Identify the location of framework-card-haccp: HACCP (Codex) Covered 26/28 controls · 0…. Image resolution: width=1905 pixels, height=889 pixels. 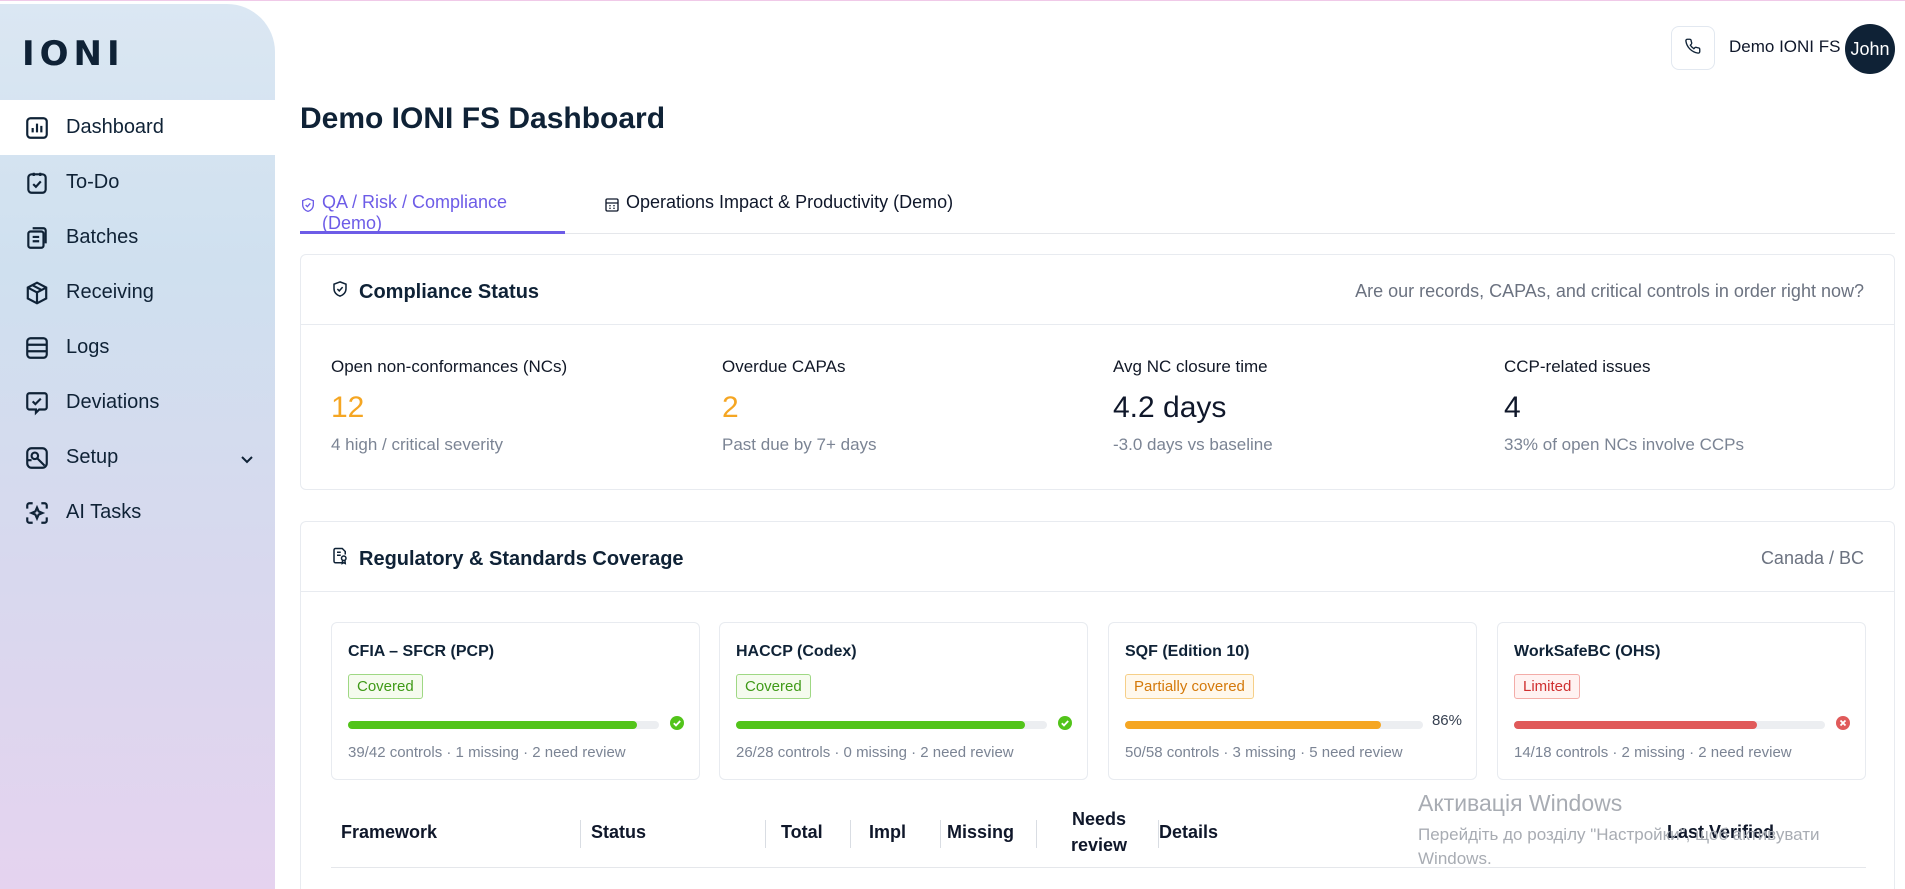
(903, 701).